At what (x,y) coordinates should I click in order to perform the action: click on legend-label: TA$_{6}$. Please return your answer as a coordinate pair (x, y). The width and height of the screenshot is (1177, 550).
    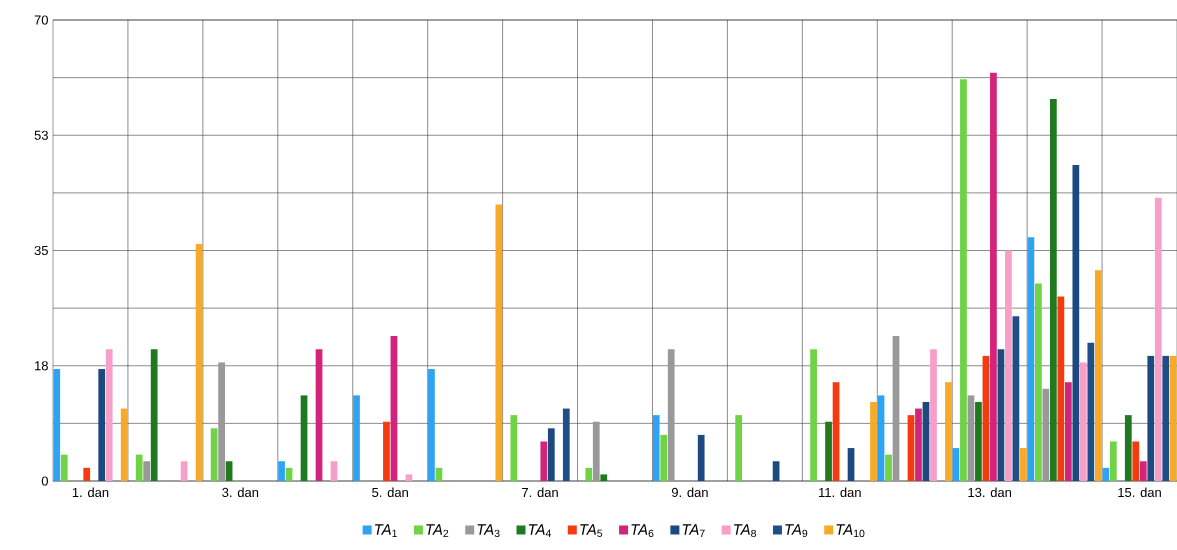
    Looking at the image, I should click on (642, 531).